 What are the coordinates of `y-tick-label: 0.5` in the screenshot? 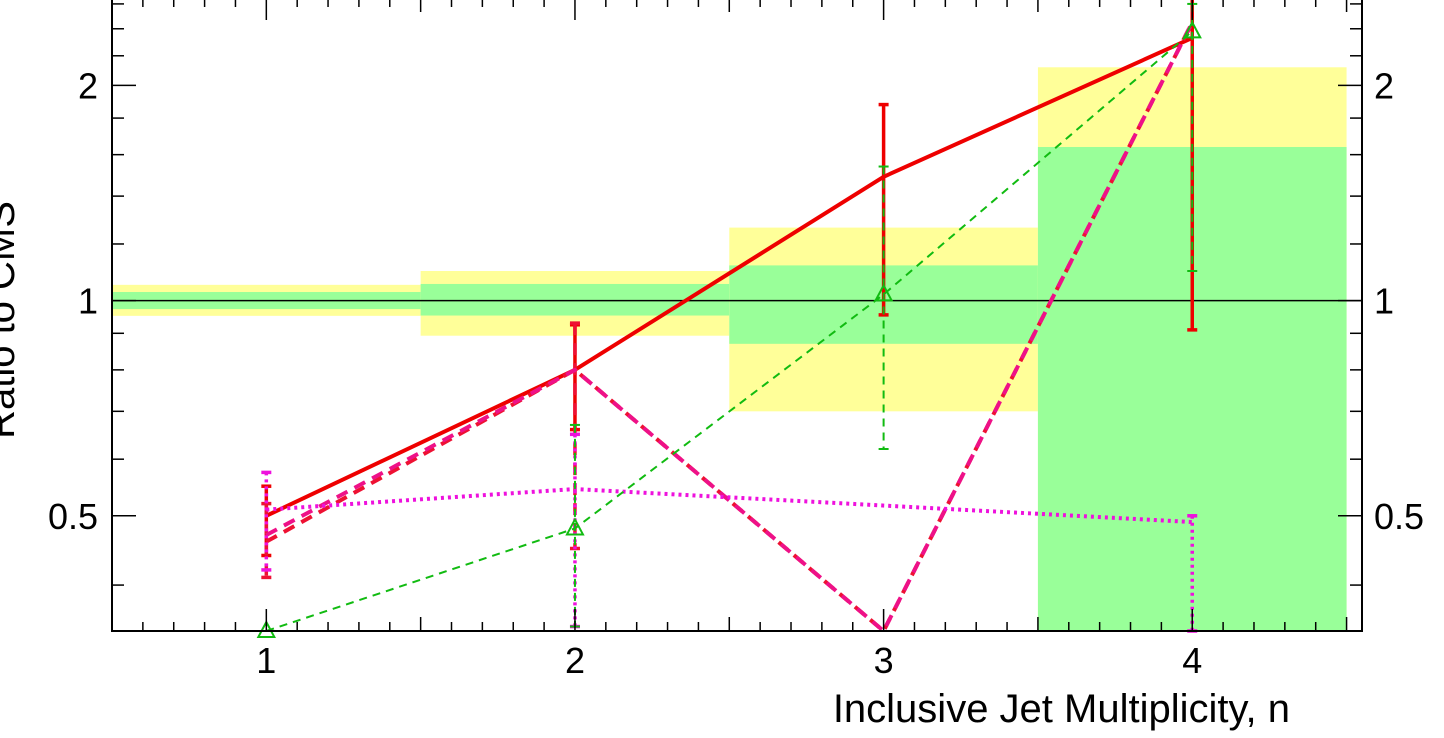 It's located at (73, 516).